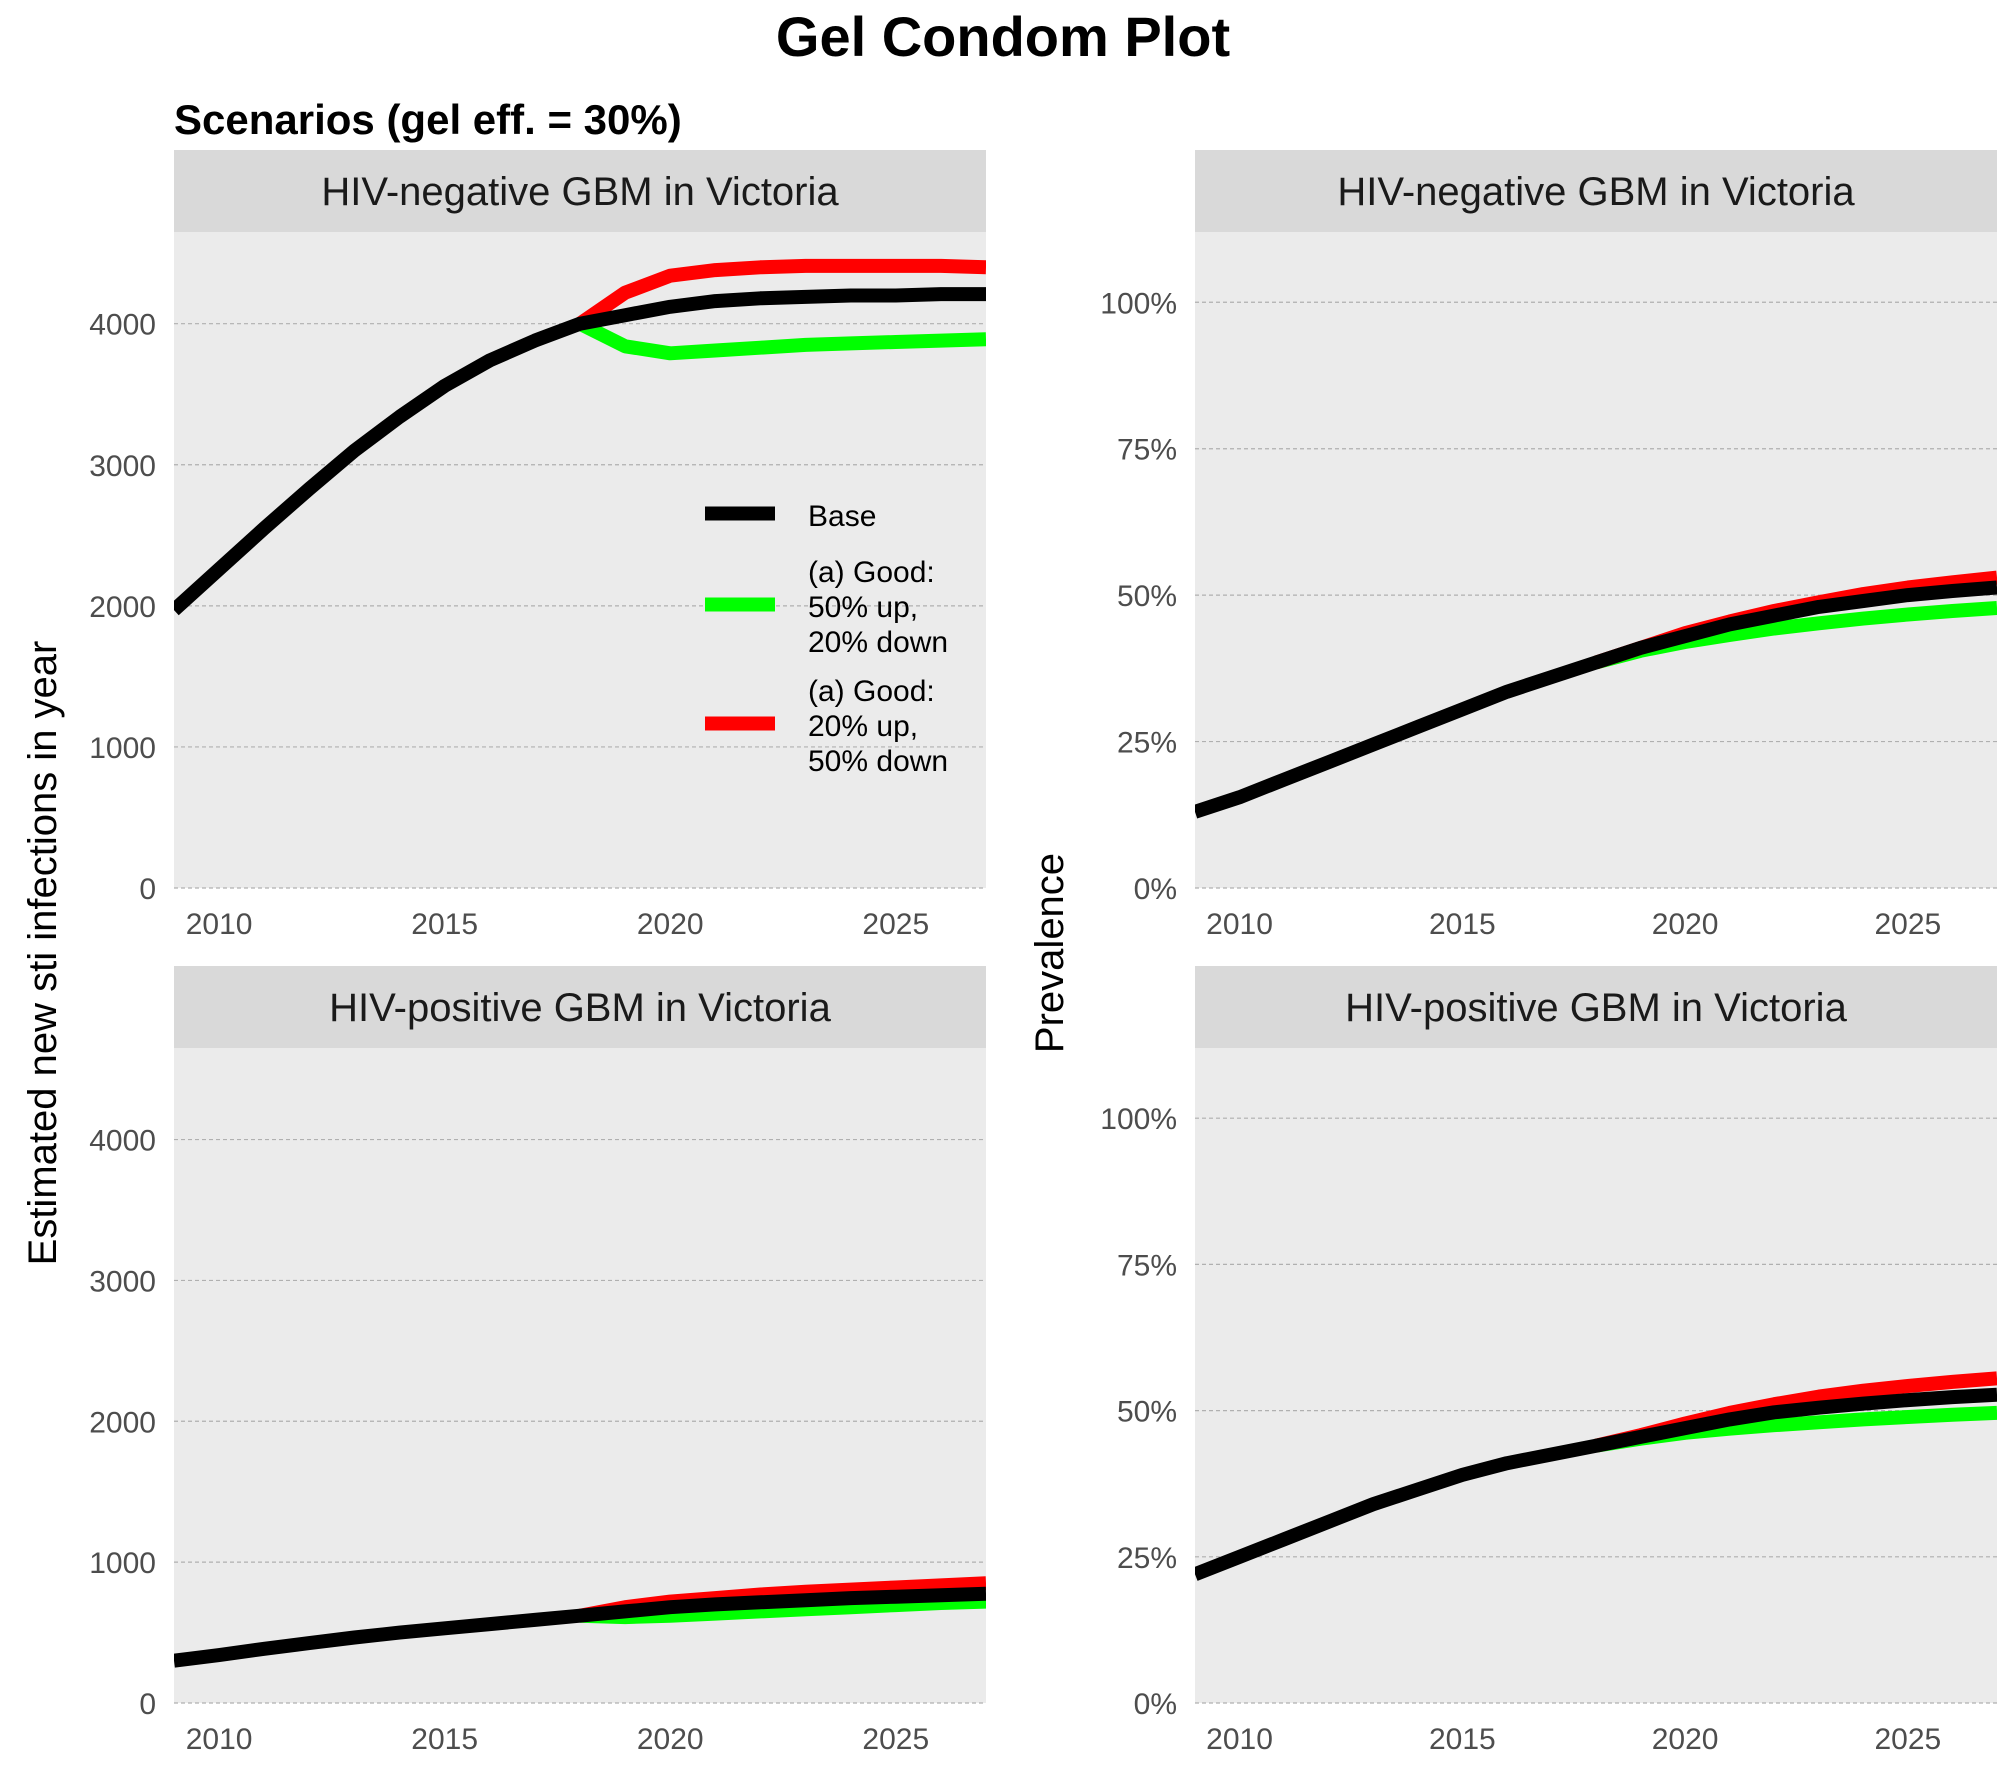  Describe the element at coordinates (878, 726) in the screenshot. I see `legend-label: (a) Good: 20% up, 50% down` at that location.